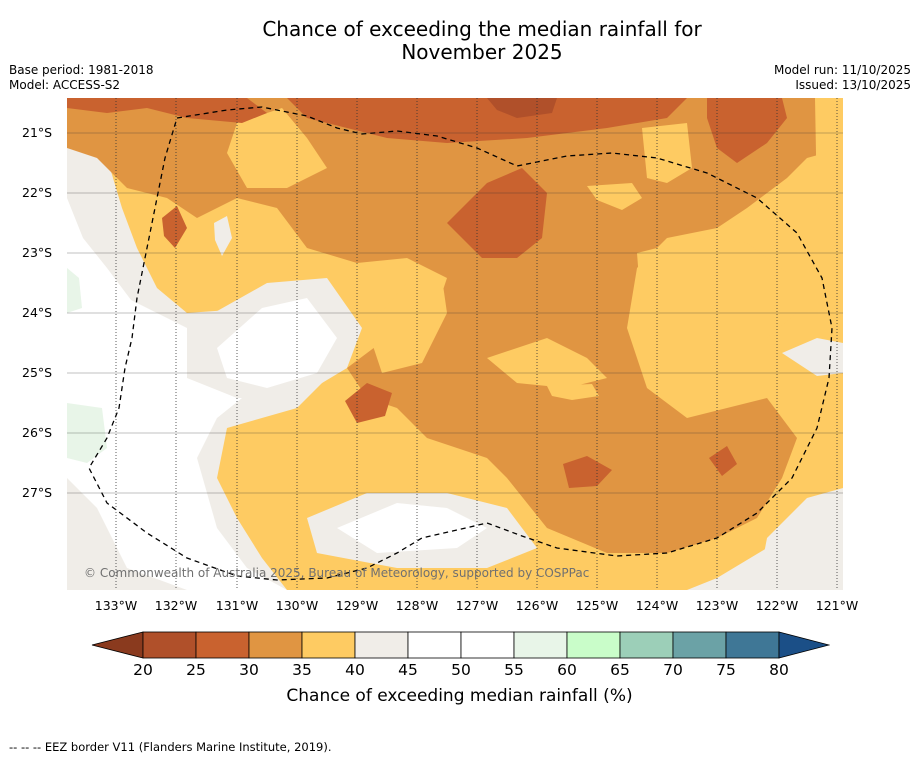  I want to click on meta-left: Base period: 1981-2018 Model: ACCESS-S2, so click(81, 78).